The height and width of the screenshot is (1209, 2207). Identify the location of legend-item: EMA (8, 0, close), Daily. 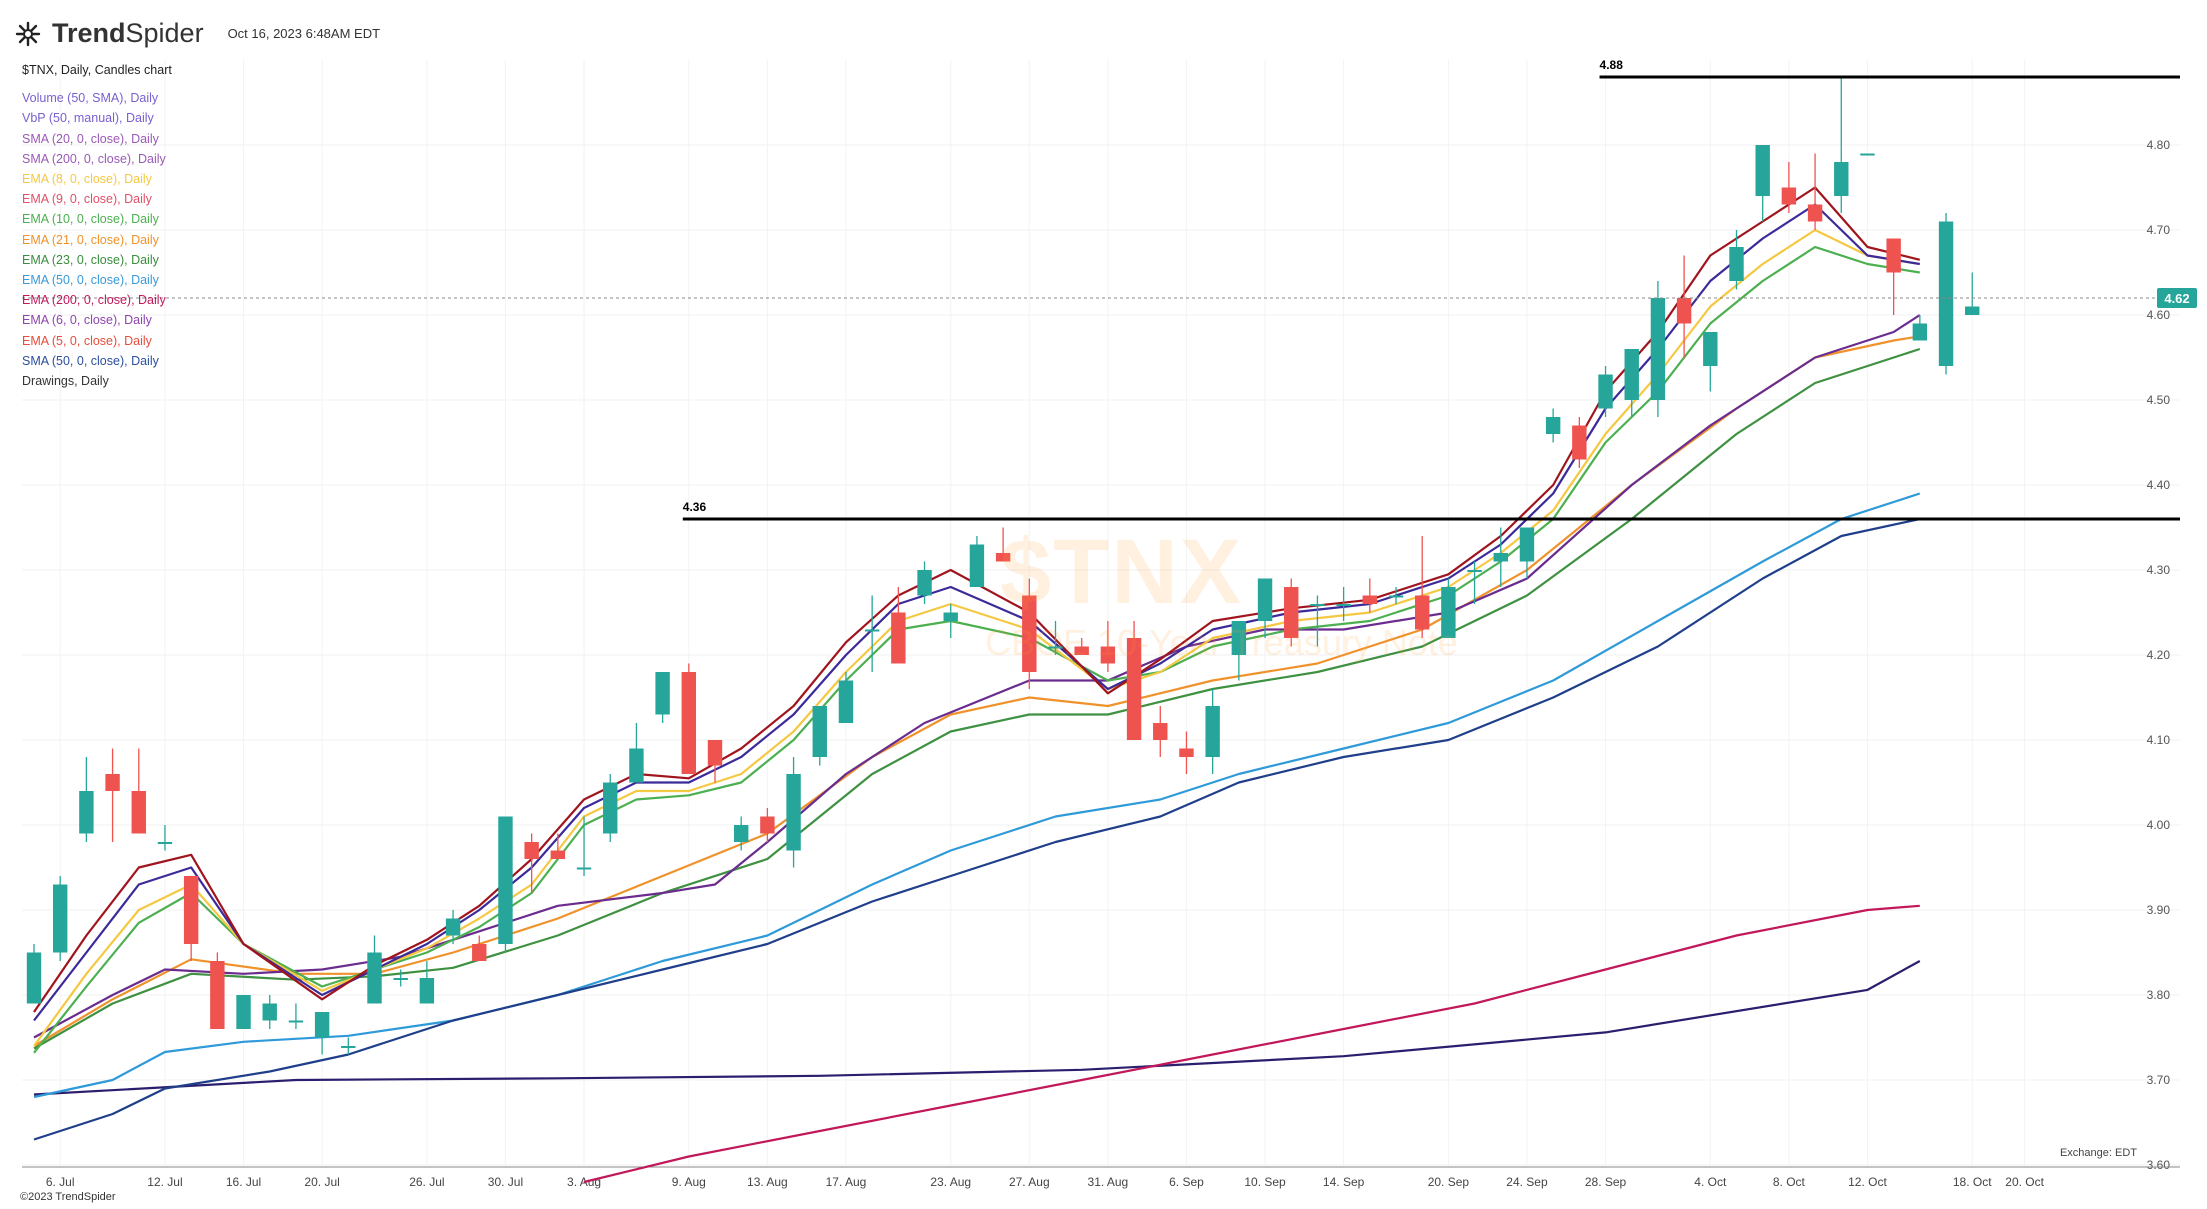
(87, 179).